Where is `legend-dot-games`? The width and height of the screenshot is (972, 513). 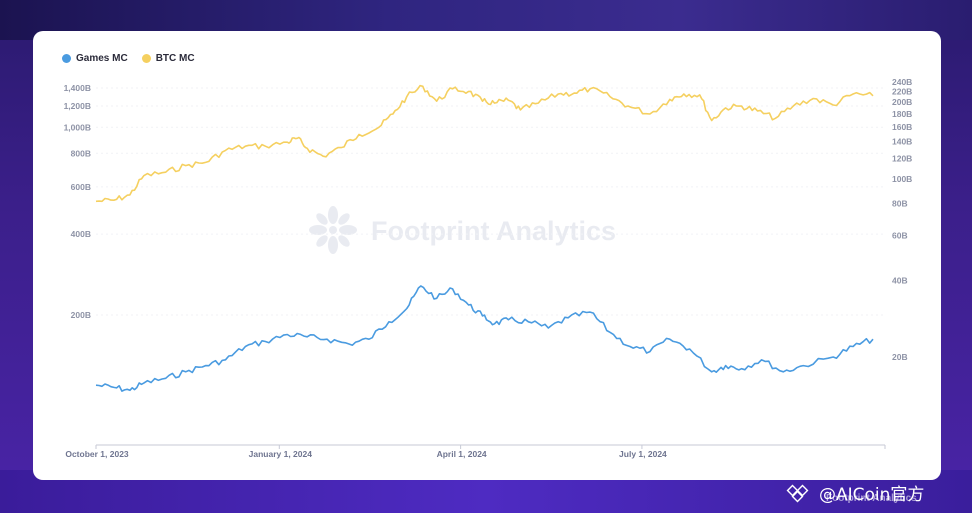 legend-dot-games is located at coordinates (66, 58).